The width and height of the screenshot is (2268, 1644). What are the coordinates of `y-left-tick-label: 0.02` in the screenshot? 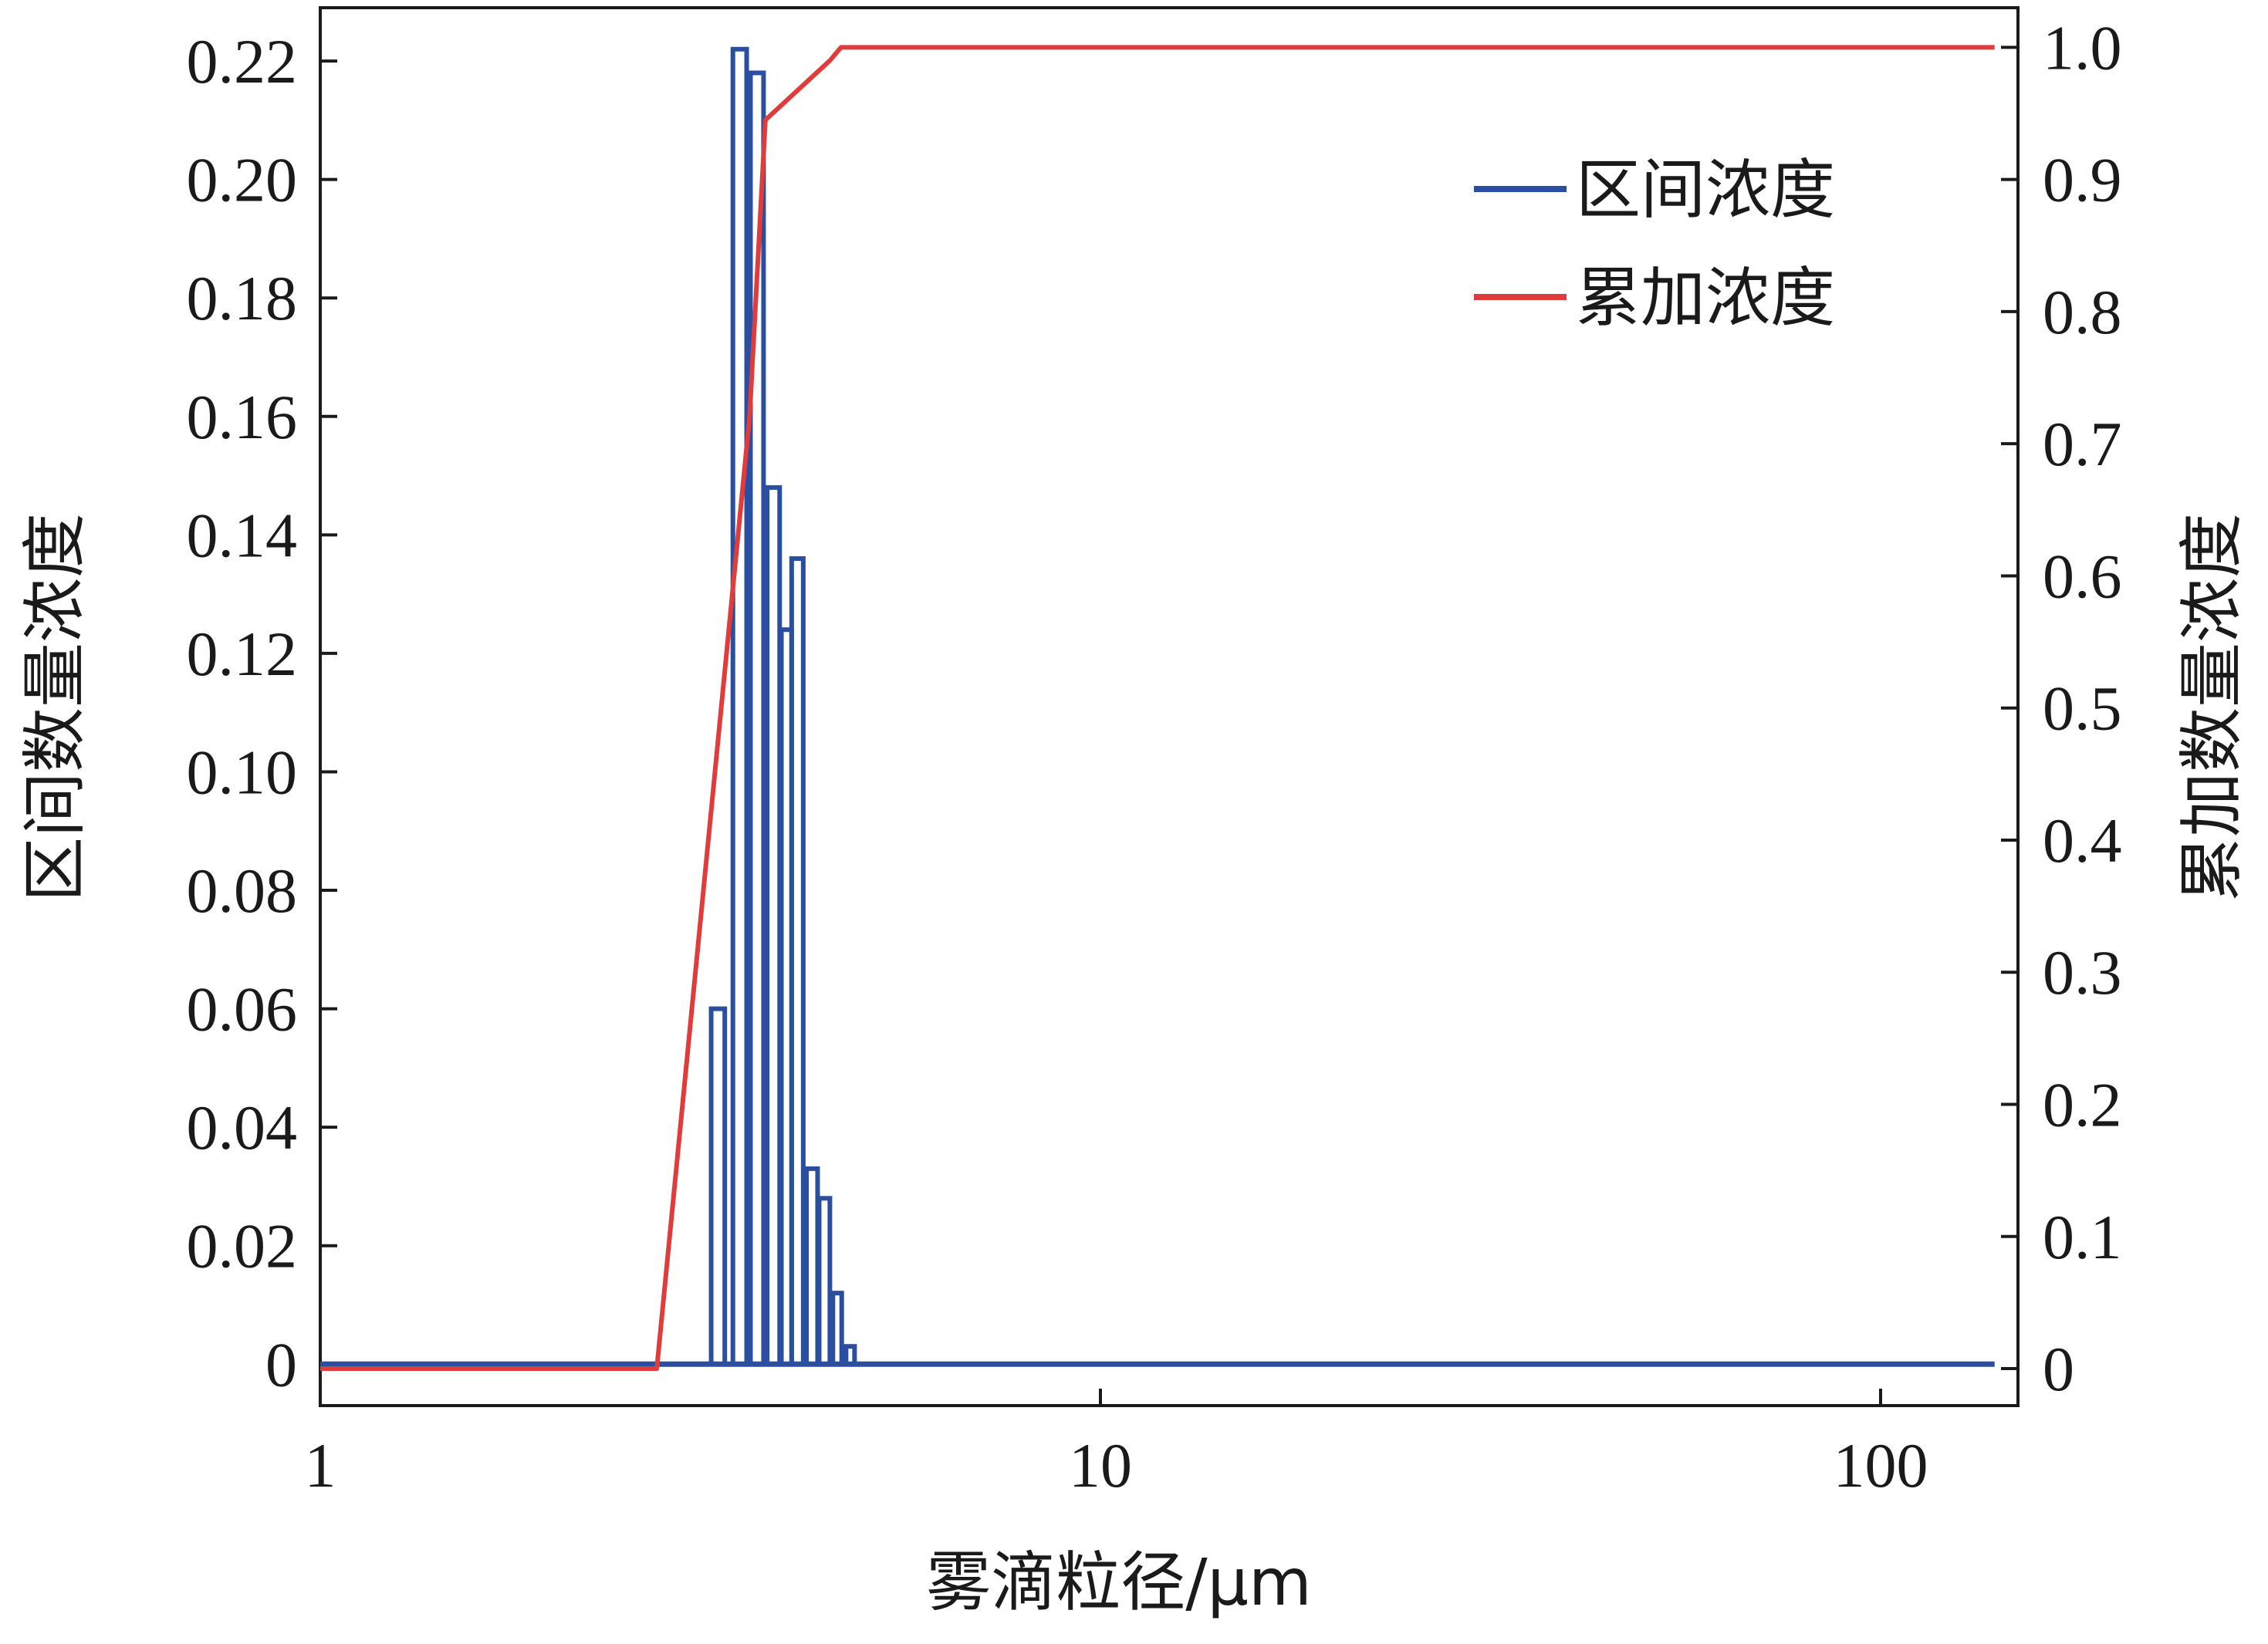 It's located at (242, 1246).